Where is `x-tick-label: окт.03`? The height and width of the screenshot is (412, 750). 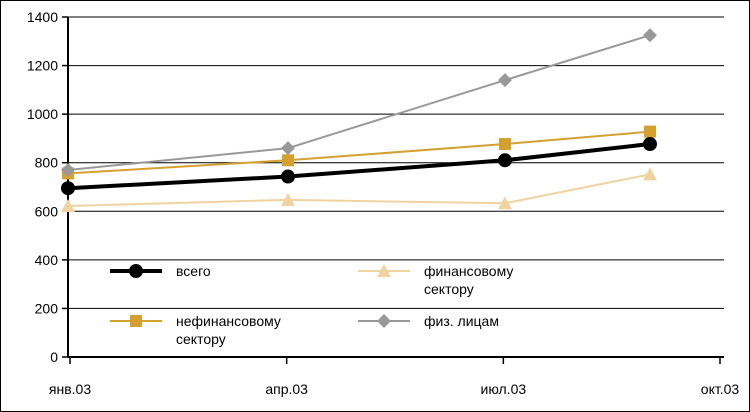
x-tick-label: окт.03 is located at coordinates (720, 389).